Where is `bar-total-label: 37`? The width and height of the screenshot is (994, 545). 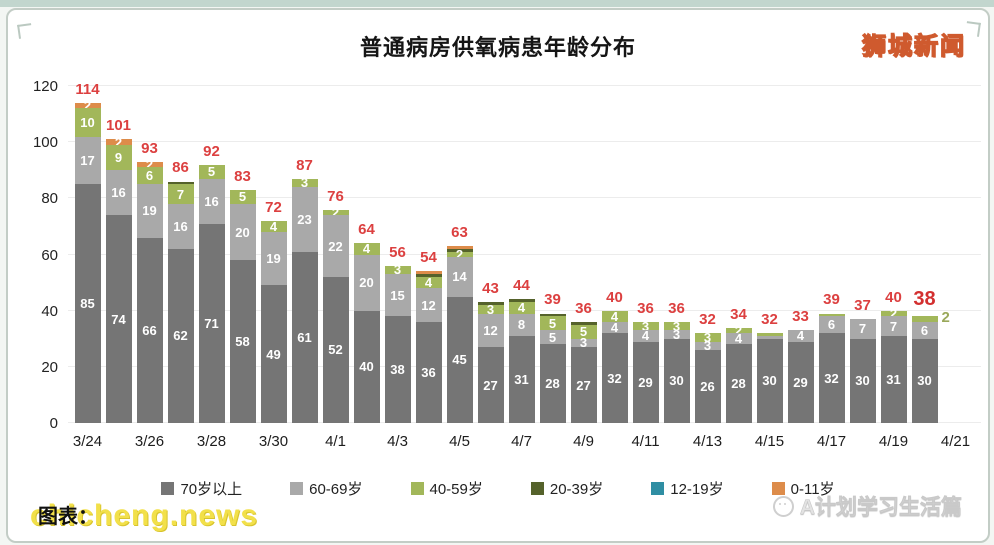
bar-total-label: 37 is located at coordinates (862, 306).